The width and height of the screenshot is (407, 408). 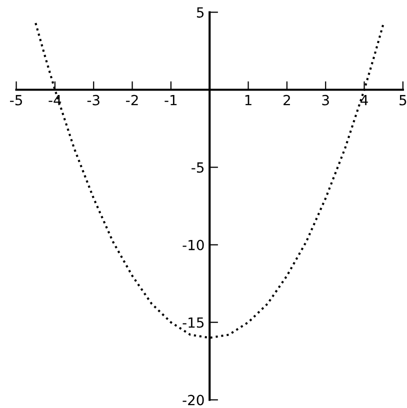 I want to click on y-tick-label: 5, so click(x=200, y=12).